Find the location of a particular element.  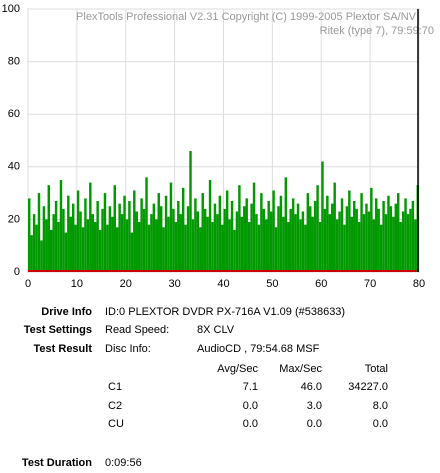

label: Drive Info is located at coordinates (66, 312).